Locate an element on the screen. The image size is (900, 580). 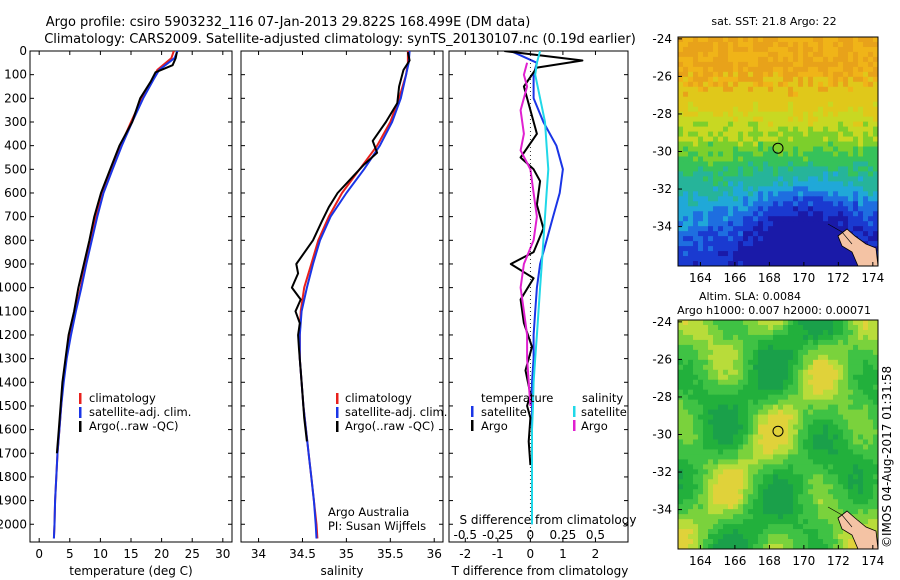
x-tick-label: 34.5 is located at coordinates (302, 554).